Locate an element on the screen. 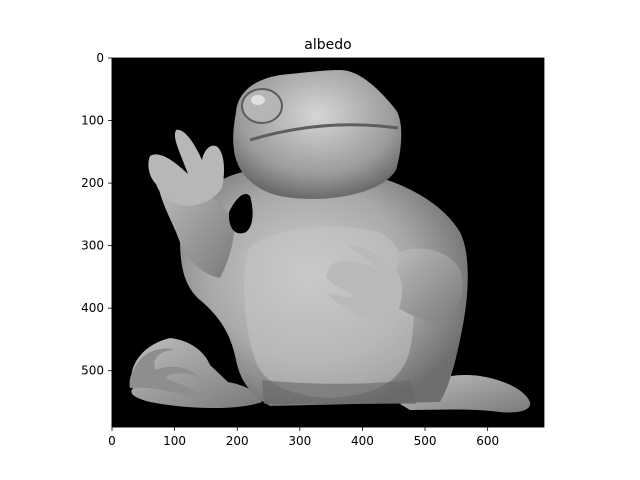 The image size is (640, 480). chart-title: albedo is located at coordinates (327, 45).